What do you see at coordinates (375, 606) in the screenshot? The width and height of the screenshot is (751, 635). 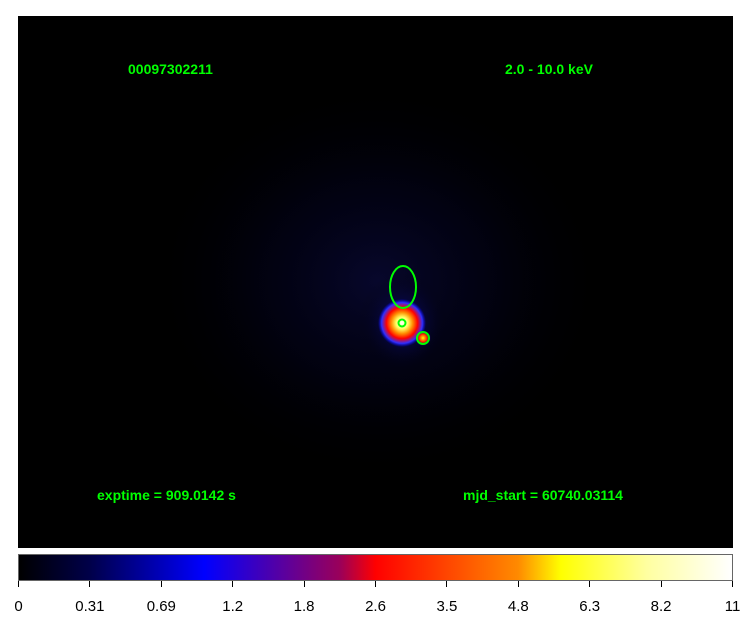 I see `colorbar-tick-label: 2.6` at bounding box center [375, 606].